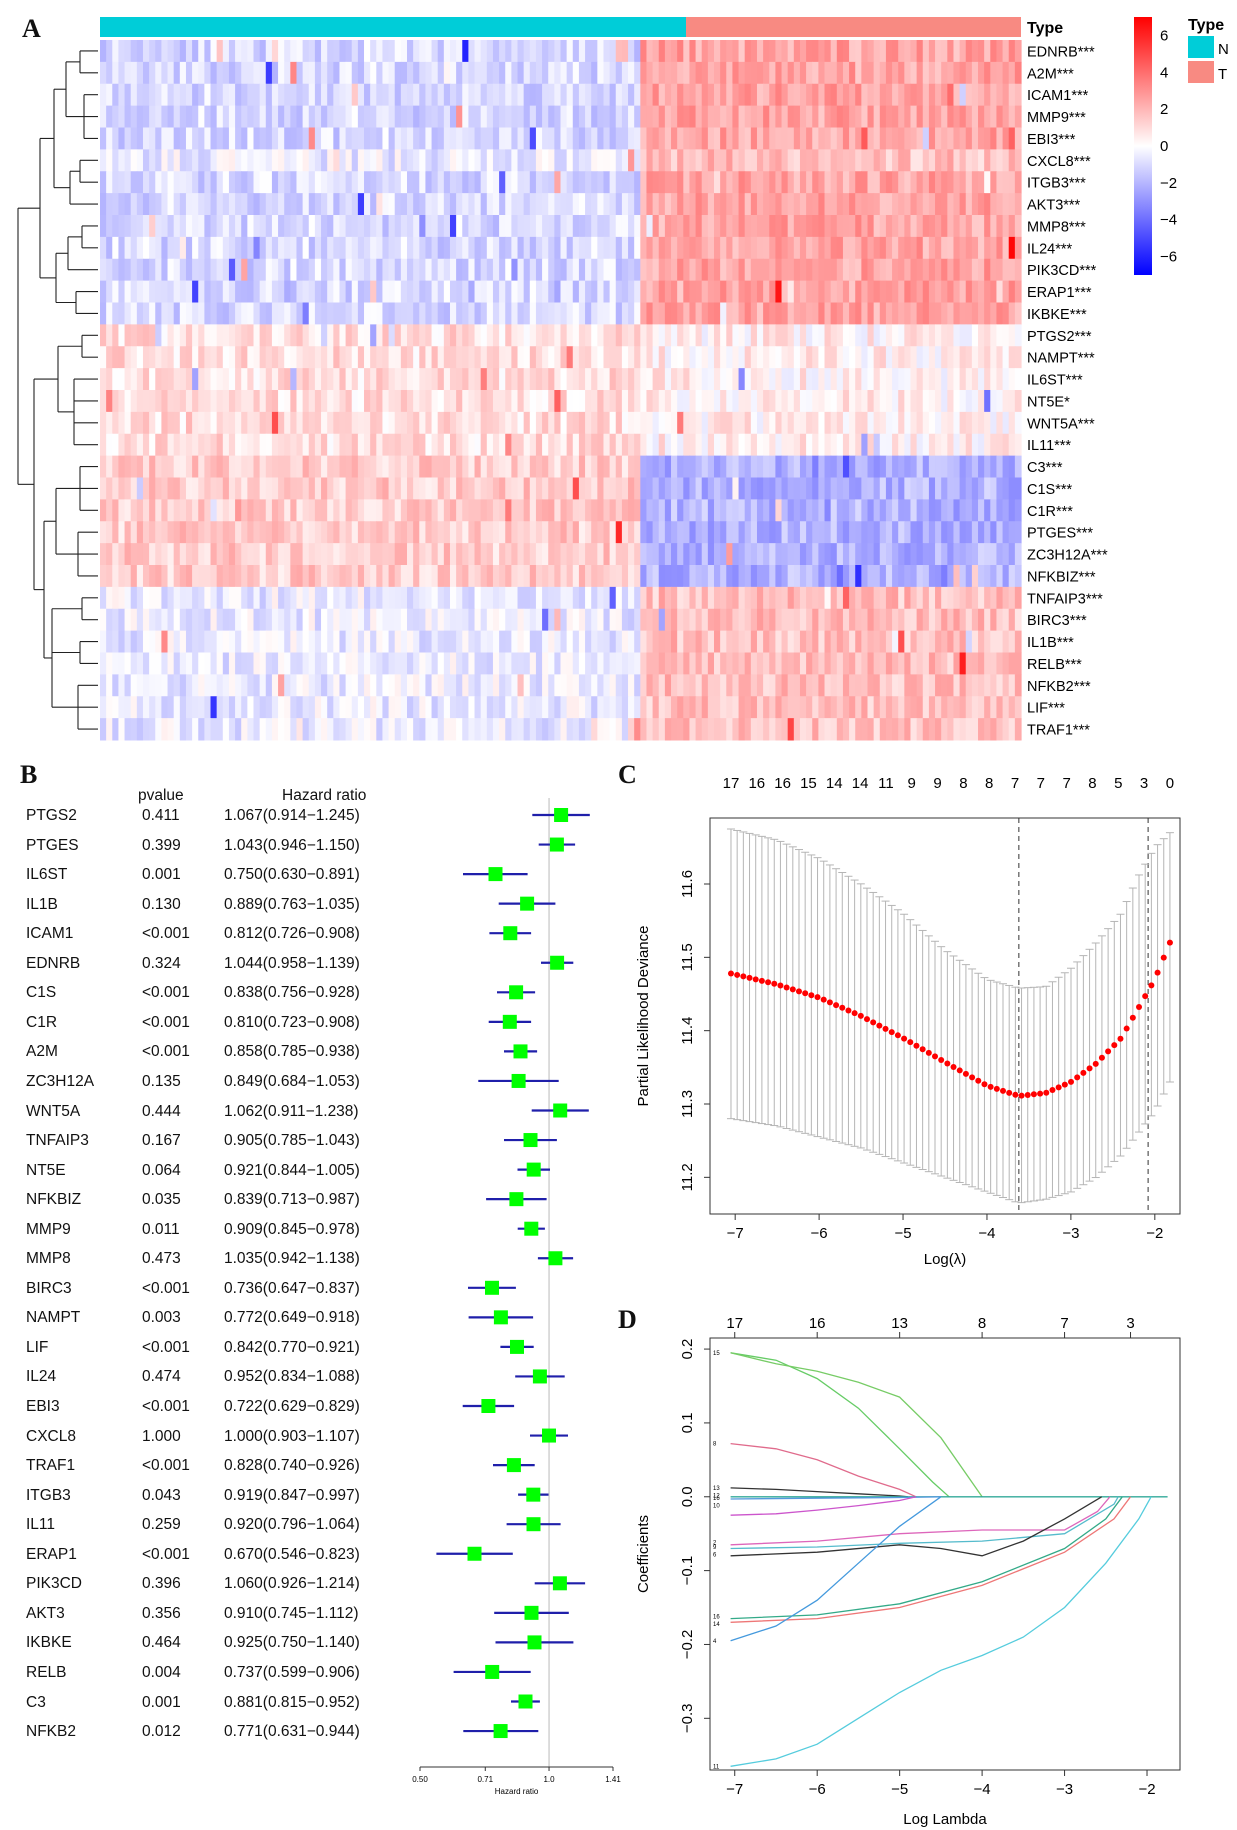  What do you see at coordinates (161, 815) in the screenshot?
I see `p-value: 0.411` at bounding box center [161, 815].